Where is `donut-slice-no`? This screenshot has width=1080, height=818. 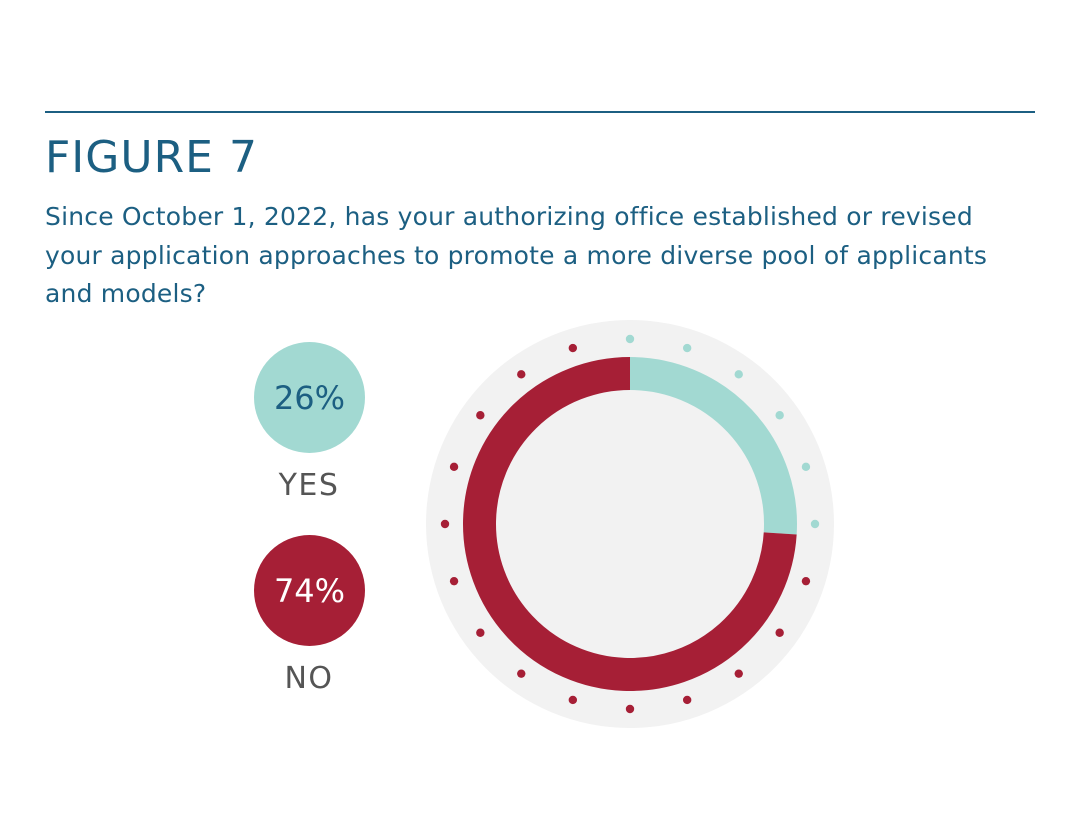
donut-slice-no is located at coordinates (630, 524).